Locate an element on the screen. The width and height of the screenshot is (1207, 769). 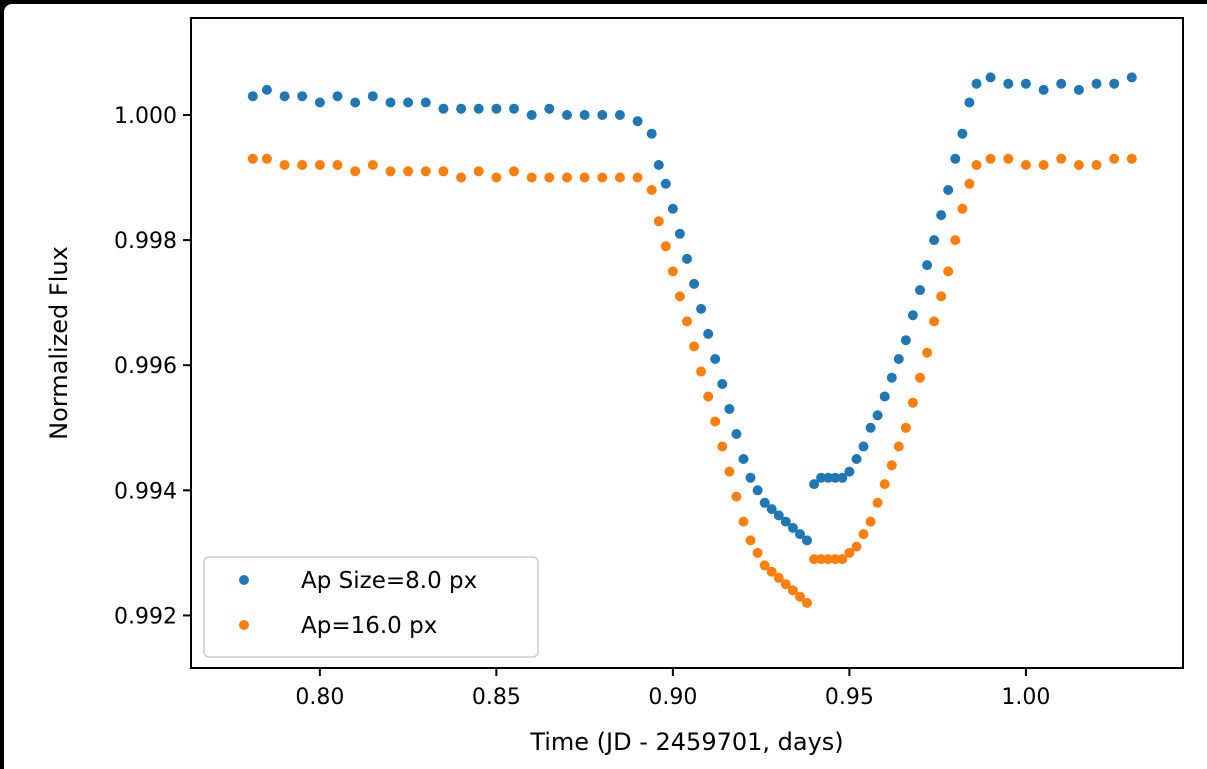
x-axis: 0.80 0.85 0.90 0.95 1.00 is located at coordinates (672, 689).